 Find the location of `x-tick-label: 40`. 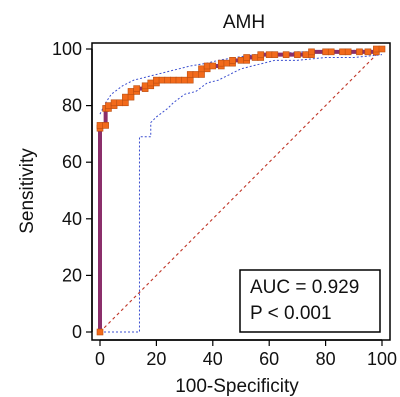

x-tick-label: 40 is located at coordinates (213, 359).